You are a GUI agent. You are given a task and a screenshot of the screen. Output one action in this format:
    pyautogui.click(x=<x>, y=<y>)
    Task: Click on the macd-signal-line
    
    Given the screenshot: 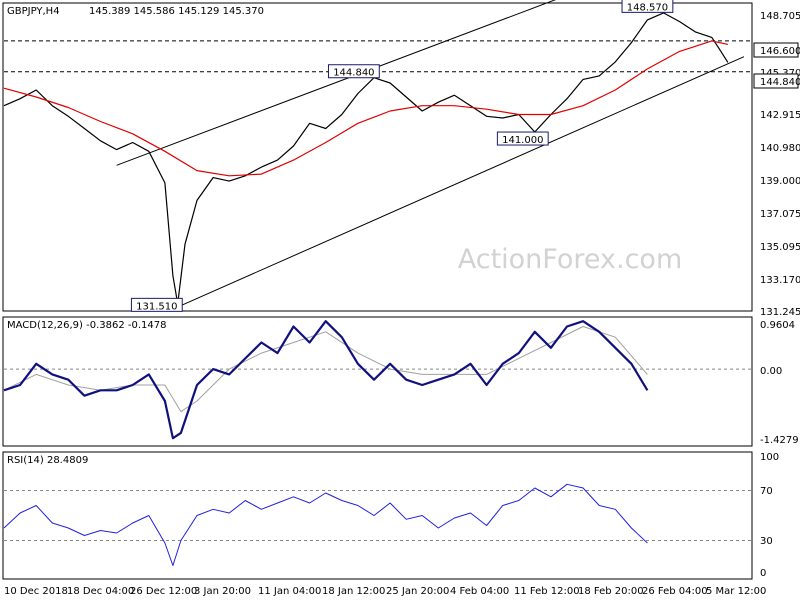 What is the action you would take?
    pyautogui.click(x=325, y=369)
    